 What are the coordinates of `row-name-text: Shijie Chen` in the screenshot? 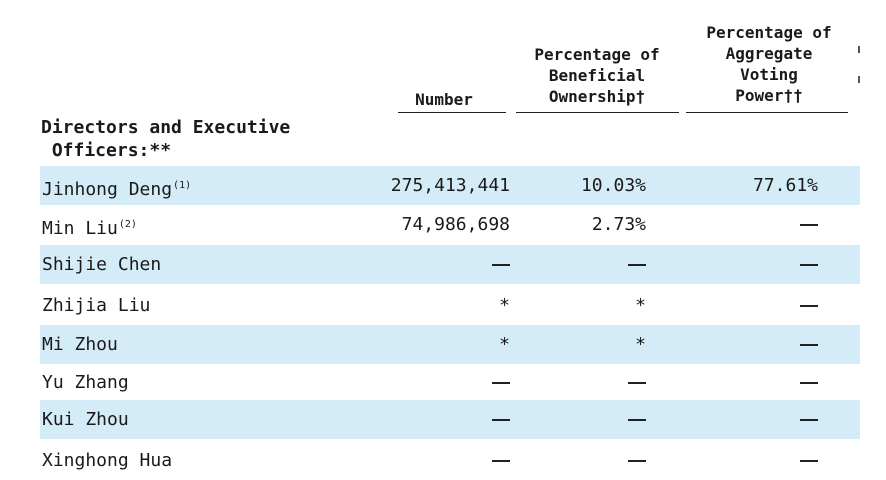 It's located at (102, 264).